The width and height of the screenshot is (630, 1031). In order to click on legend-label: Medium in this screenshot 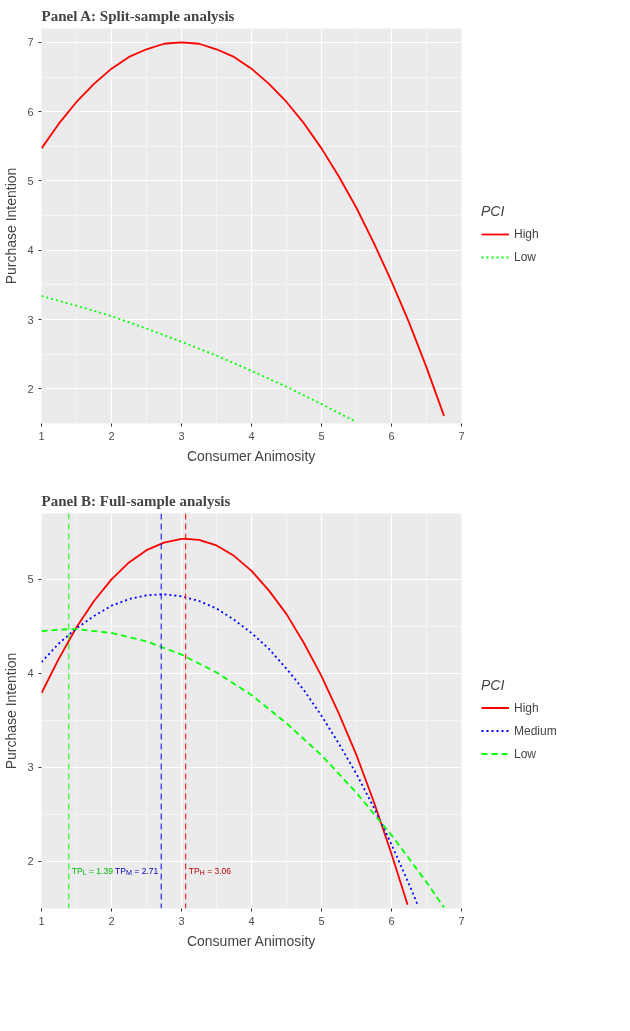, I will do `click(535, 730)`.